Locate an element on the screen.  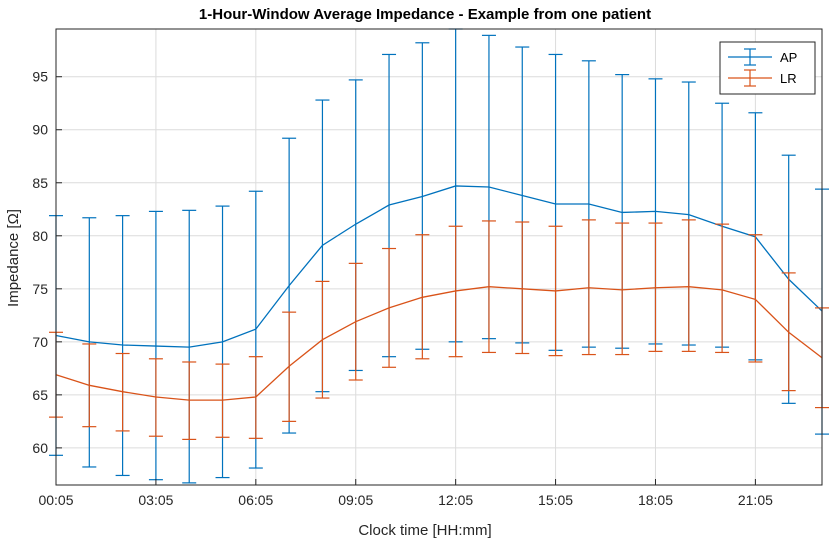
x-tick-label: 12:05 is located at coordinates (455, 500).